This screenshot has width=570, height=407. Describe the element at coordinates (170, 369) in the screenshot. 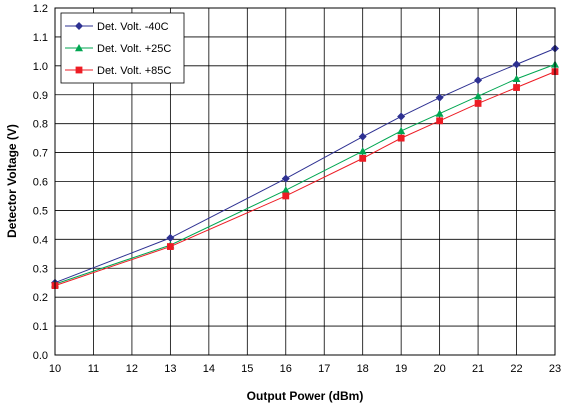

I see `x-tick-label: 13` at that location.